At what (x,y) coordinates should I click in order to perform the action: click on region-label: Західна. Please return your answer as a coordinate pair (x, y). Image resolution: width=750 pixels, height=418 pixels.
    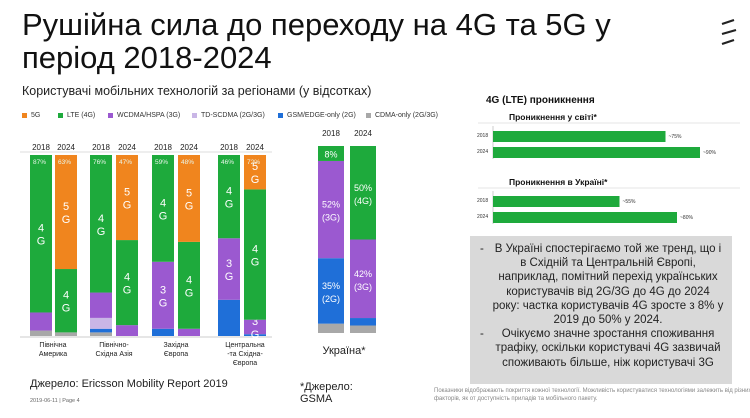
    Looking at the image, I should click on (175, 345).